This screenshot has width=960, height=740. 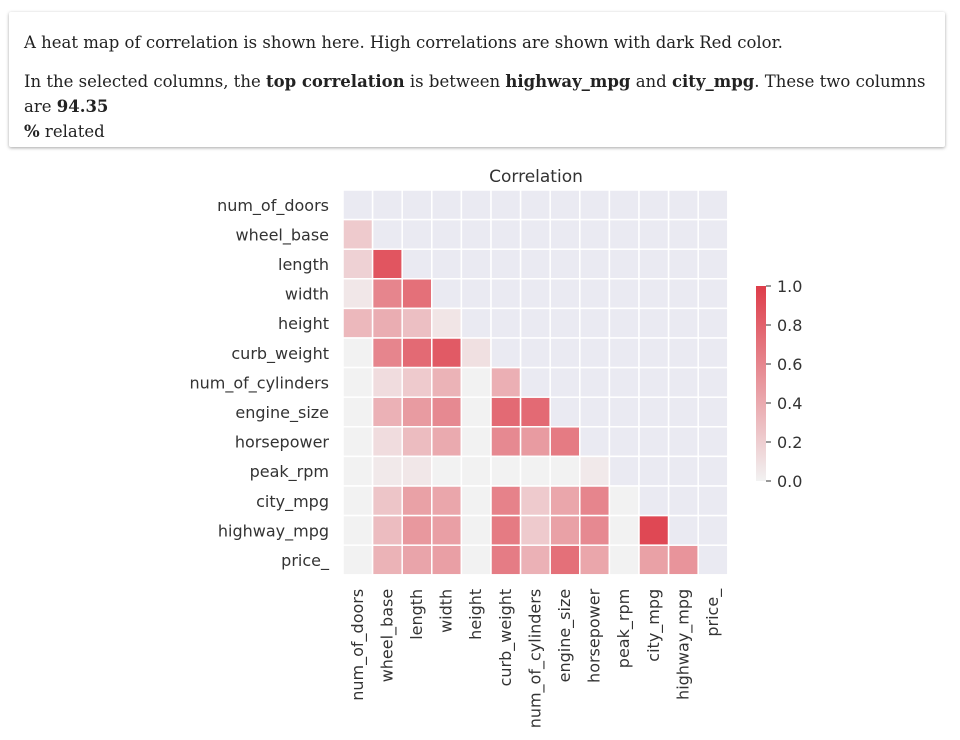 What do you see at coordinates (651, 81) in the screenshot?
I see `summary-and: and` at bounding box center [651, 81].